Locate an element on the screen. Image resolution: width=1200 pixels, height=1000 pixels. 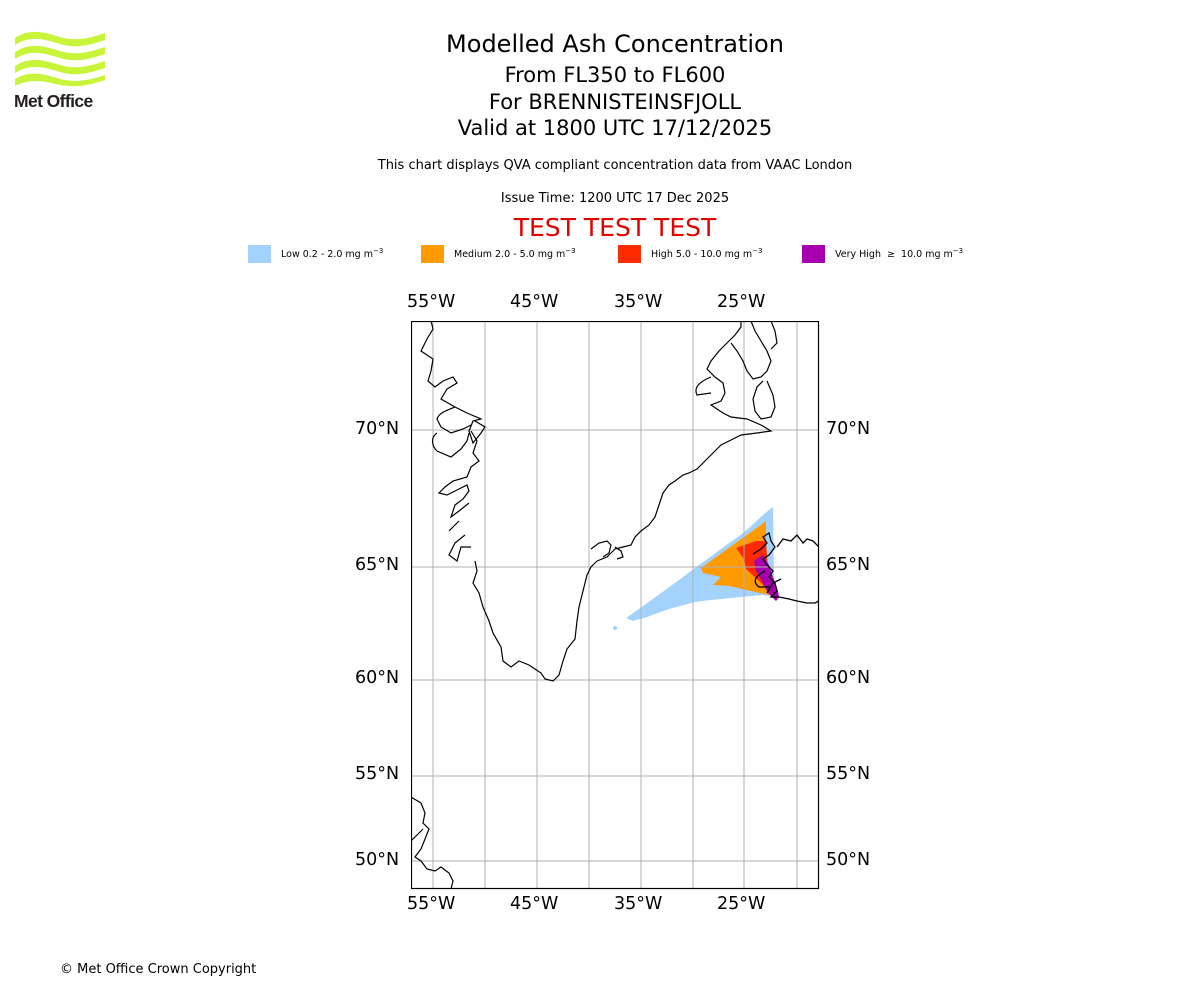
legend-swatch-medium is located at coordinates (432, 254).